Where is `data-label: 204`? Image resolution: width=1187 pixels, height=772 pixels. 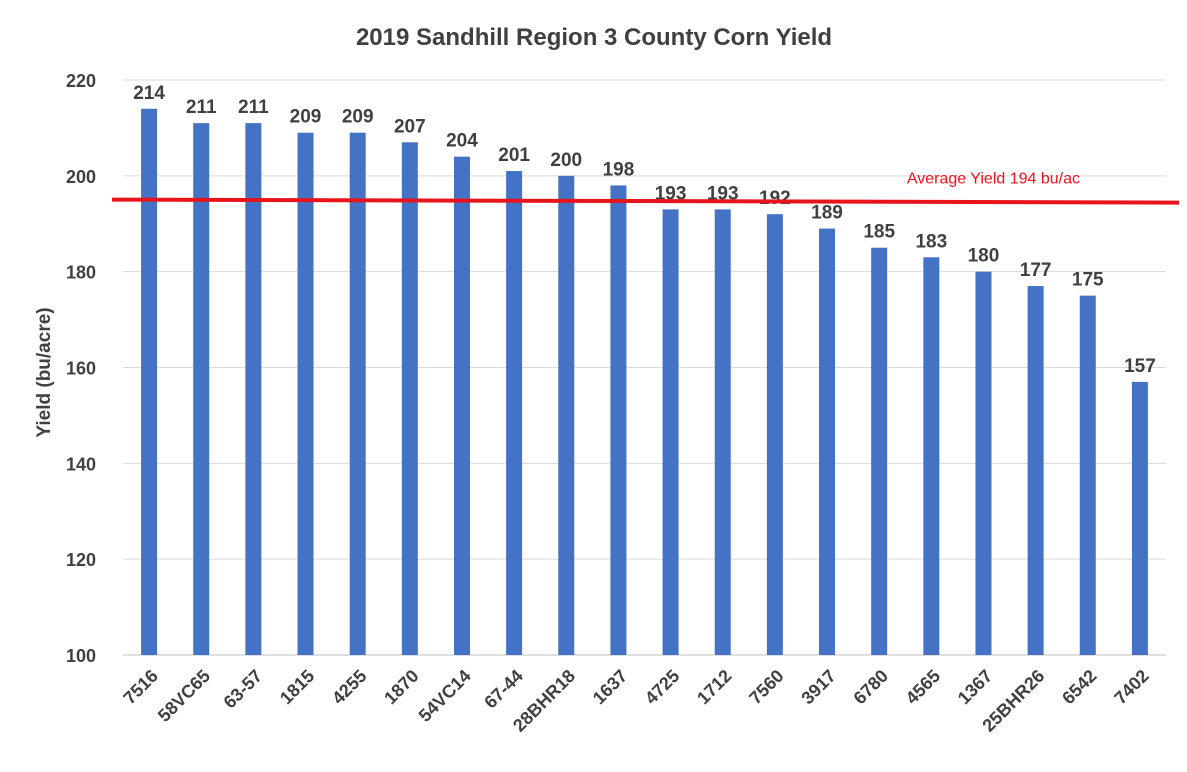
data-label: 204 is located at coordinates (462, 141).